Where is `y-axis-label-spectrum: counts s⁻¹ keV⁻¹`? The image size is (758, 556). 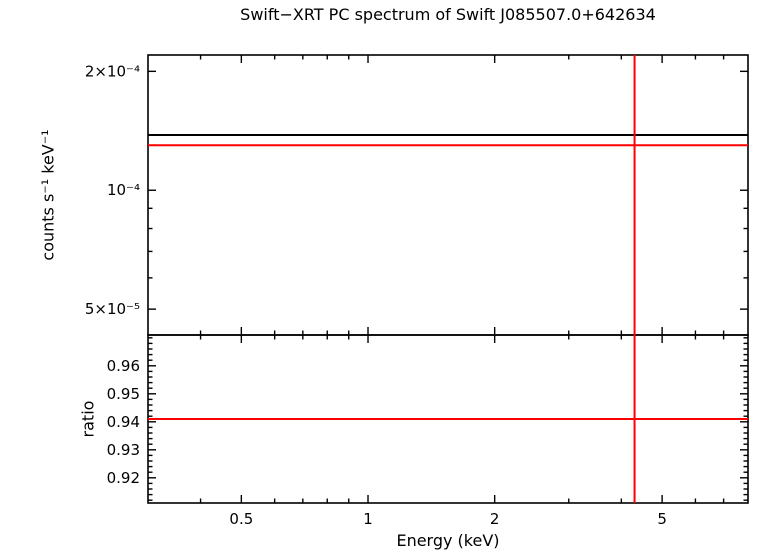
y-axis-label-spectrum: counts s⁻¹ keV⁻¹ is located at coordinates (48, 195).